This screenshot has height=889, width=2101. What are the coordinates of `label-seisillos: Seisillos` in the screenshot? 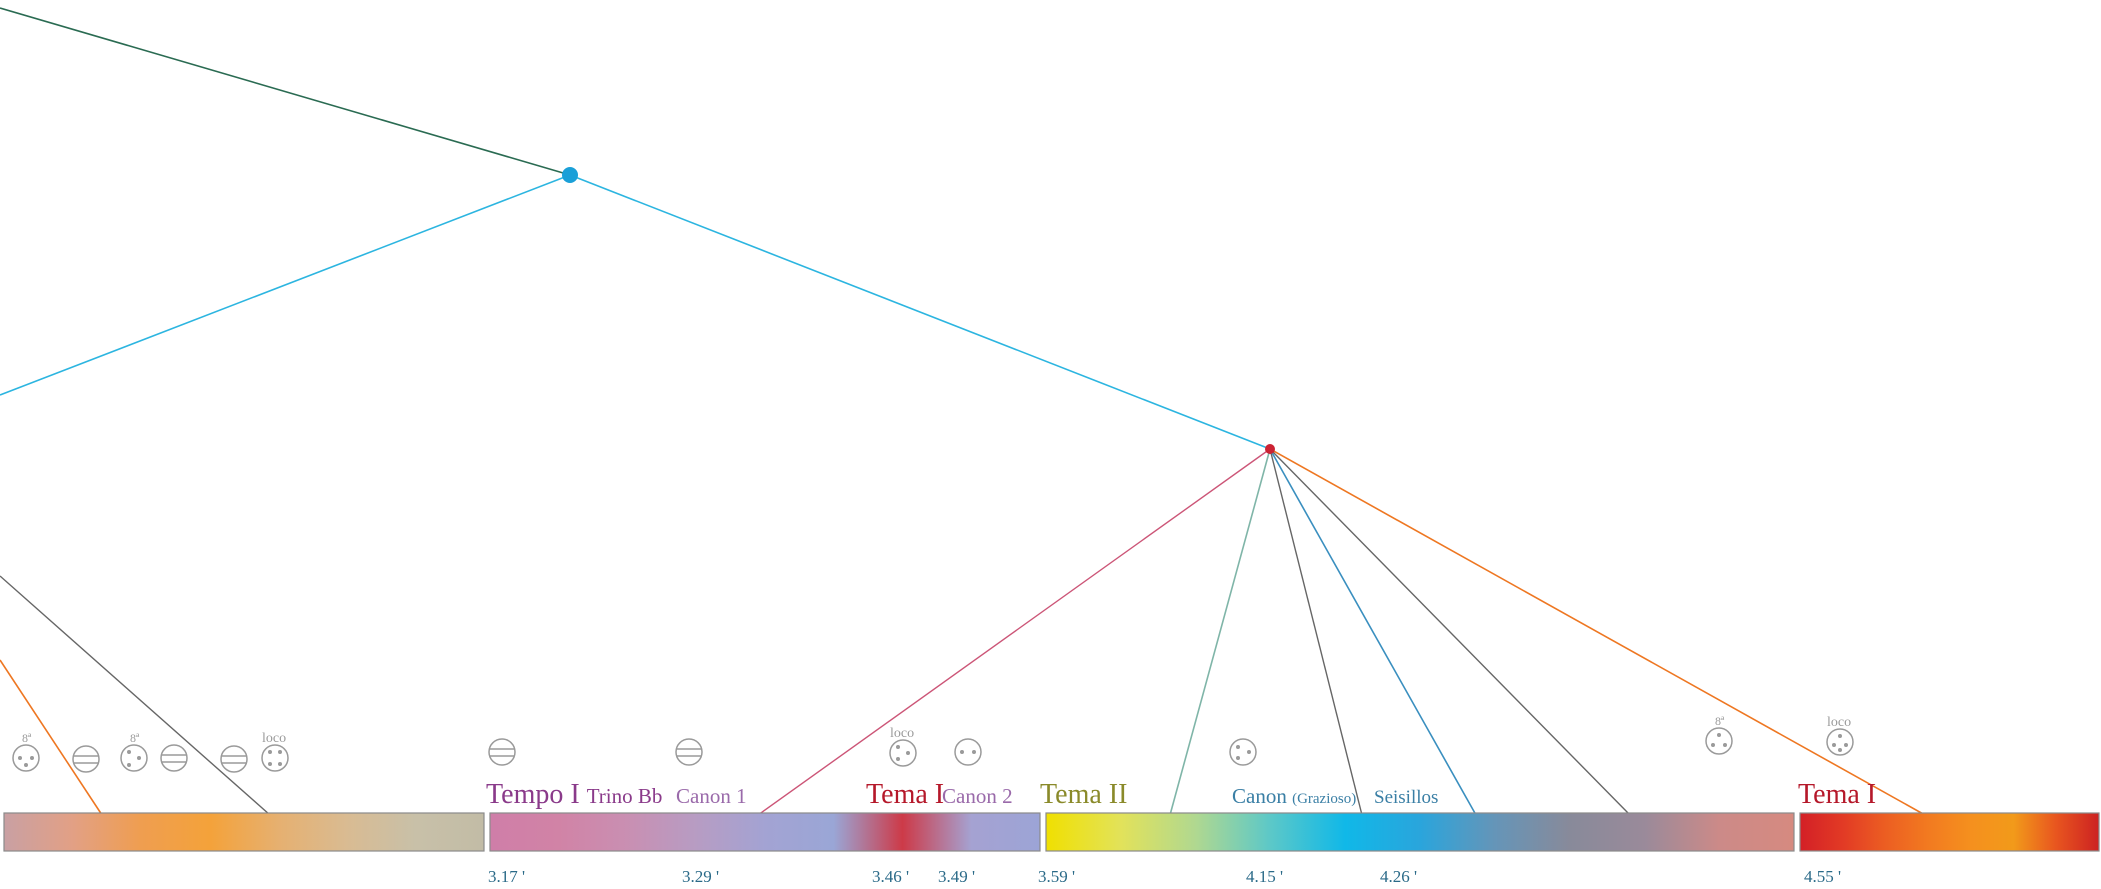 It's located at (1406, 797).